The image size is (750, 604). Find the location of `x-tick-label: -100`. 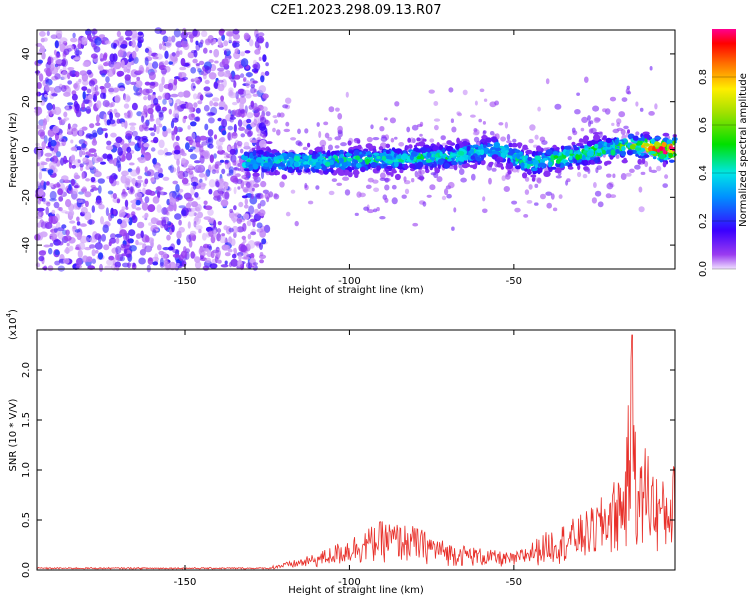

x-tick-label: -100 is located at coordinates (349, 281).